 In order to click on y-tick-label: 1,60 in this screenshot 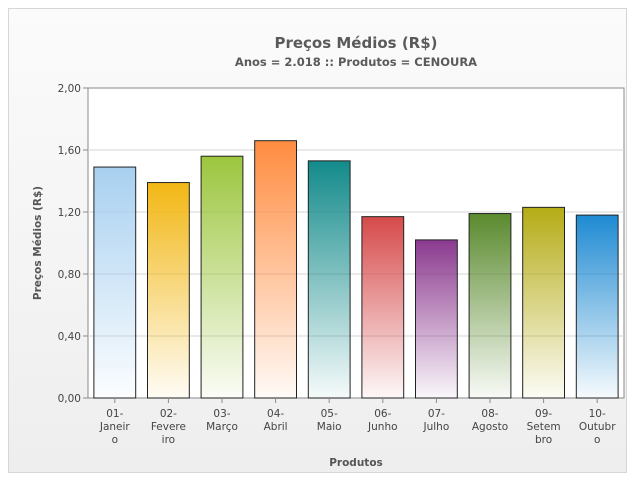, I will do `click(69, 151)`.